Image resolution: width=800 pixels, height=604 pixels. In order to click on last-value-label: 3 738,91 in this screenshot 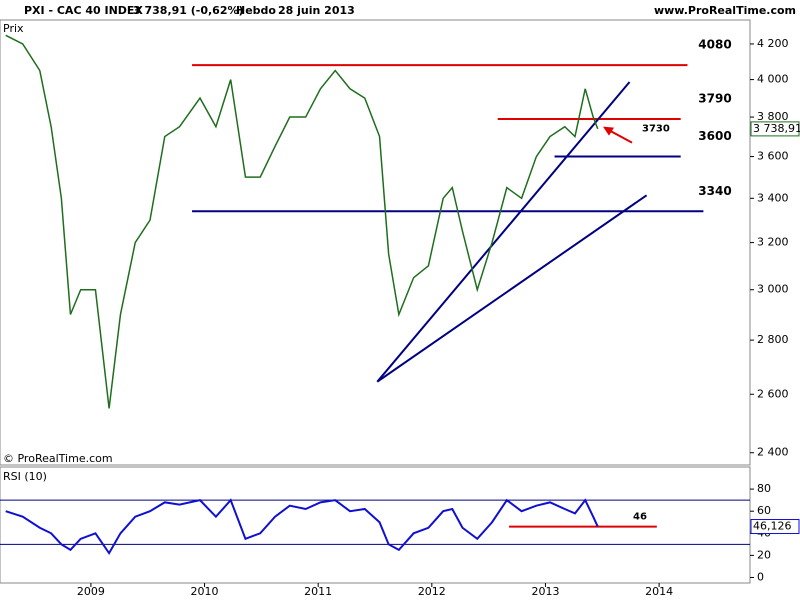, I will do `click(776, 128)`.